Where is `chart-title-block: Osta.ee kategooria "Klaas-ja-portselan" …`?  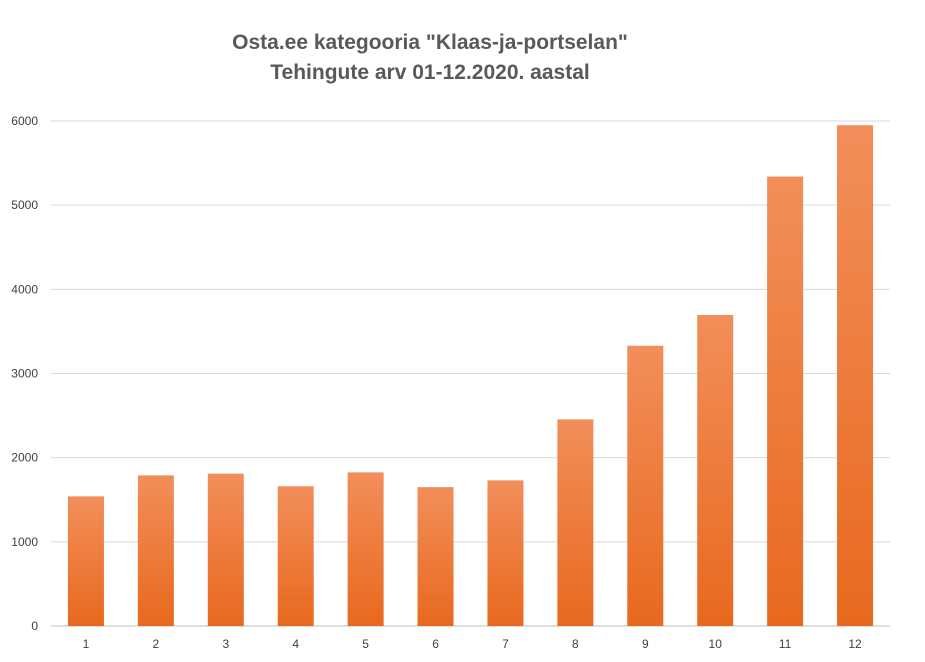 chart-title-block: Osta.ee kategooria "Klaas-ja-portselan" … is located at coordinates (430, 58).